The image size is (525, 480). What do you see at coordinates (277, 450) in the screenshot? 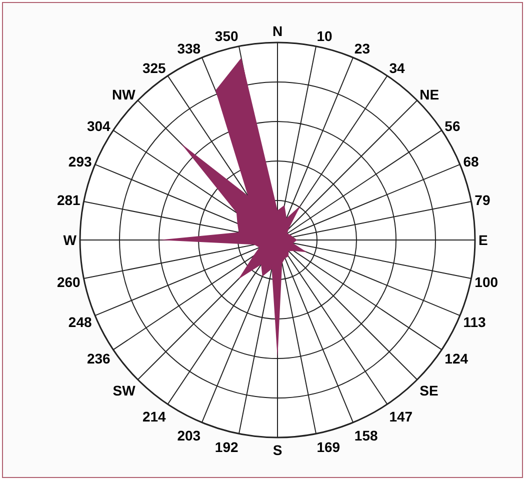
I see `spoke-label: S` at bounding box center [277, 450].